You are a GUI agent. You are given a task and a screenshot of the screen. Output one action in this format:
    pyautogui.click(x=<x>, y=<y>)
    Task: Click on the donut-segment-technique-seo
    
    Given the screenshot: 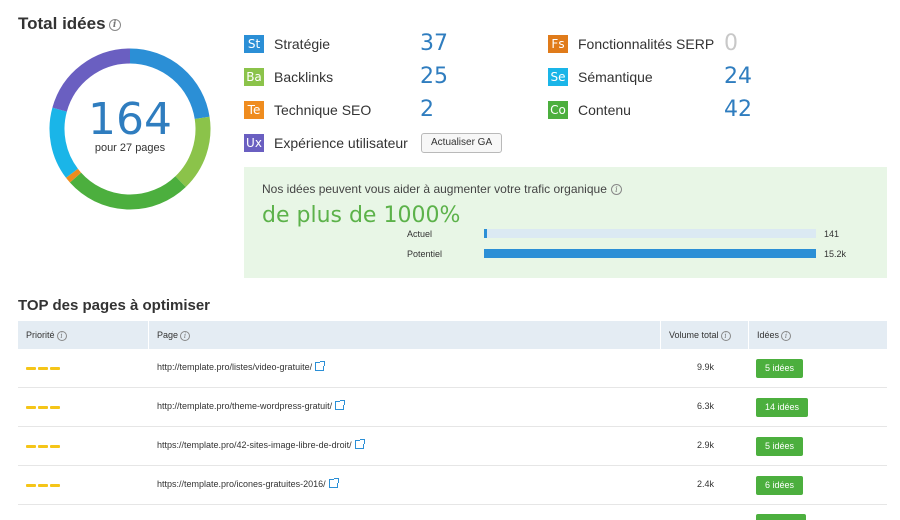 What is the action you would take?
    pyautogui.click(x=73, y=175)
    